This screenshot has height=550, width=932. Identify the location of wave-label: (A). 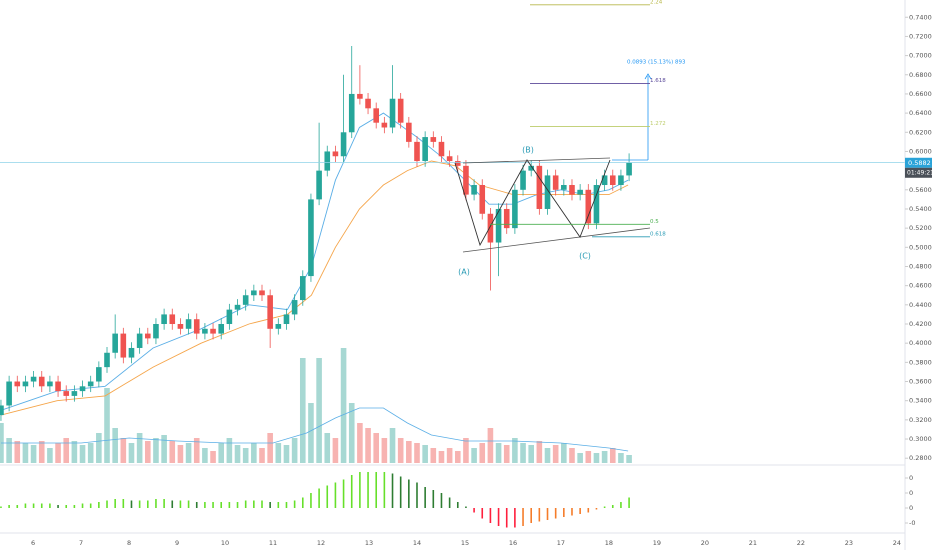
(464, 272).